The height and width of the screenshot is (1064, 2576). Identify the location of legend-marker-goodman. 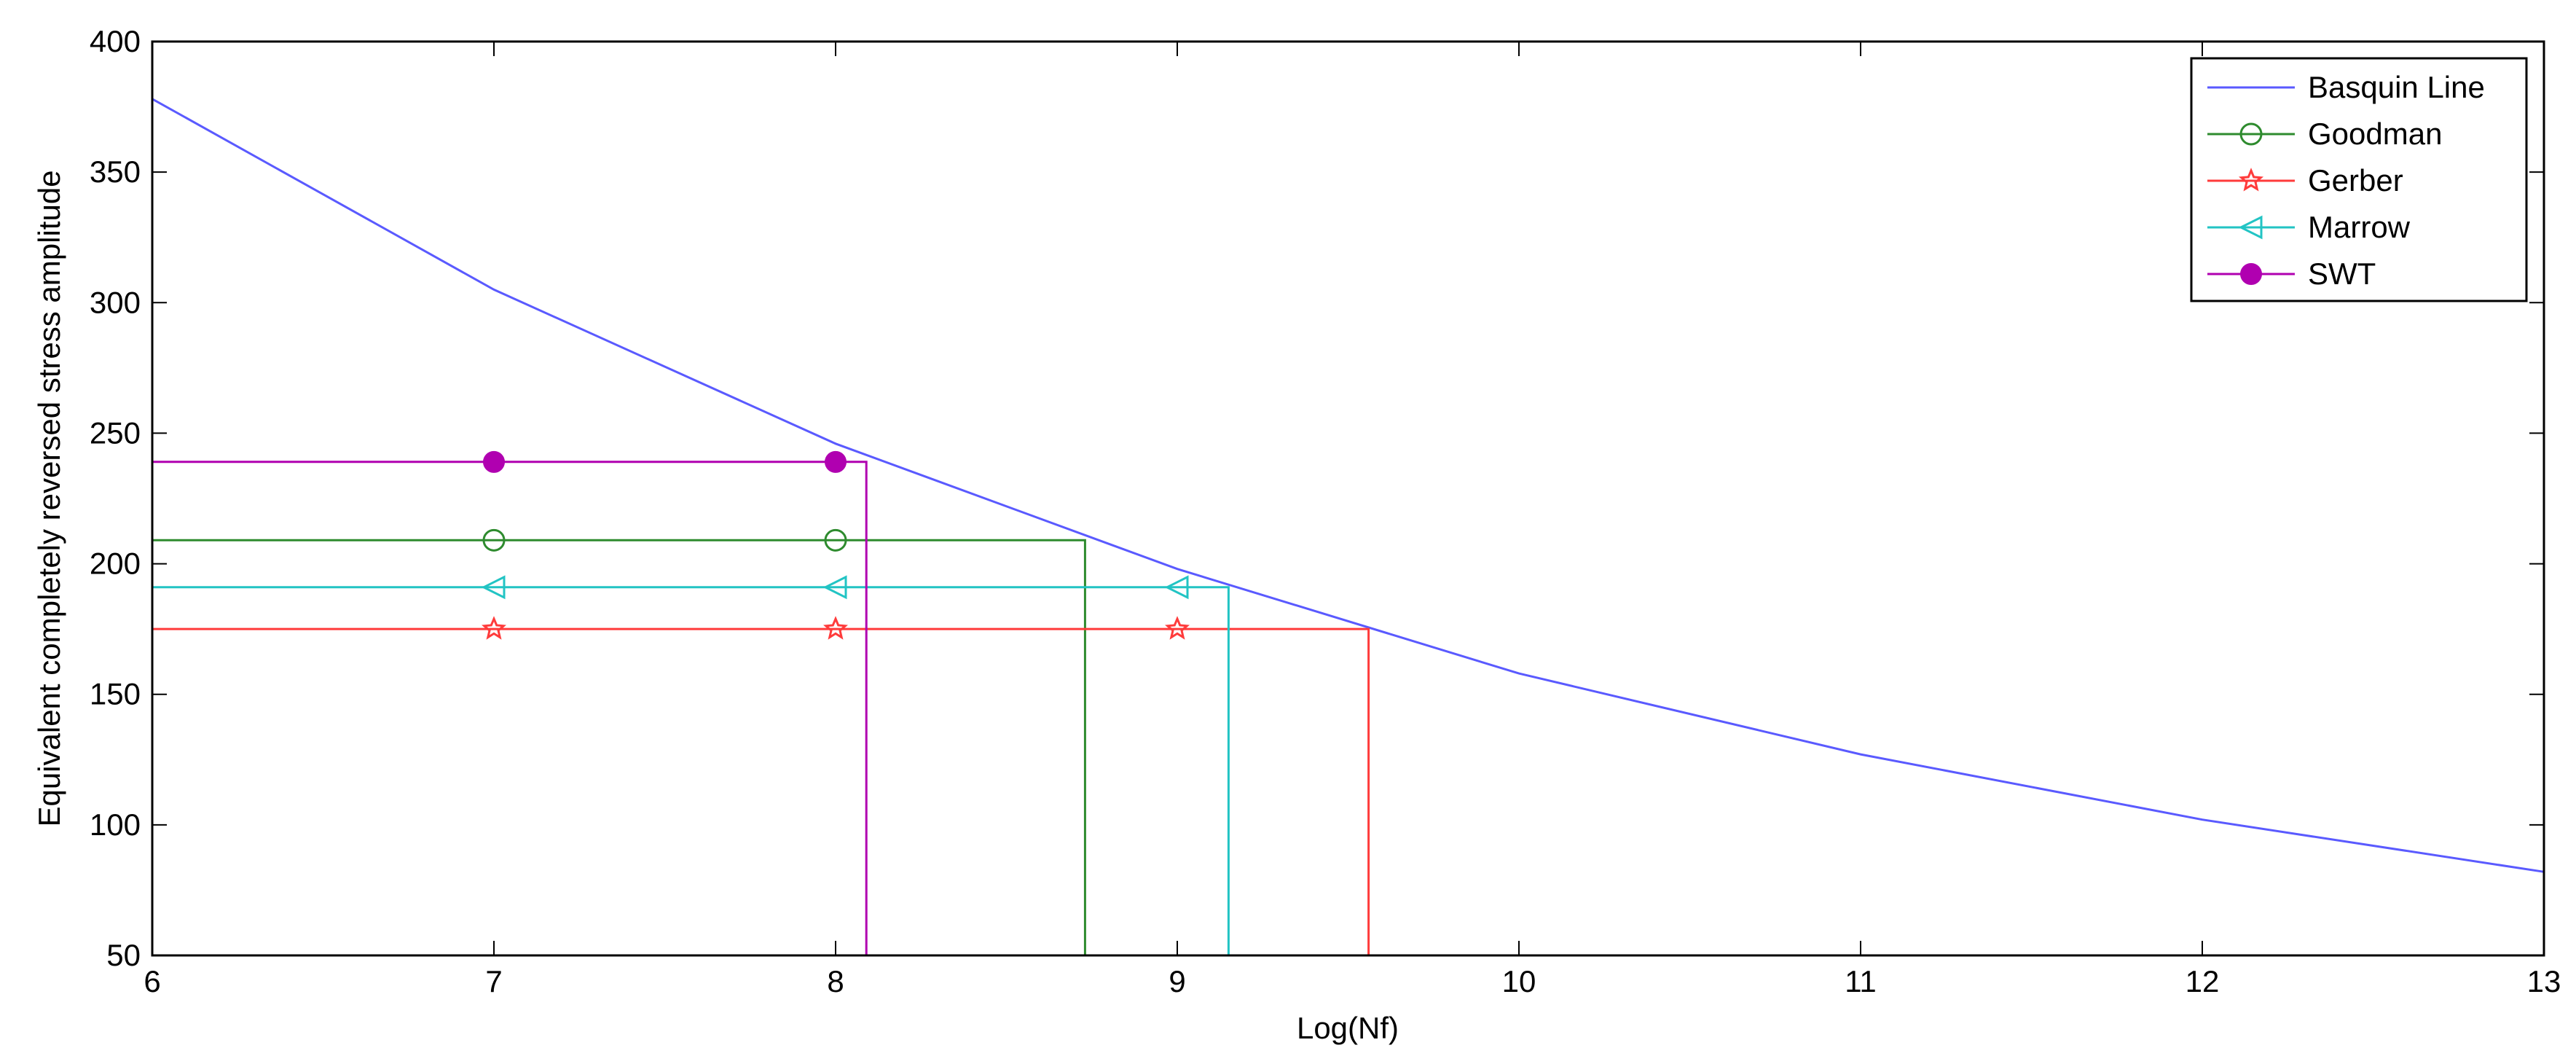
(2251, 134).